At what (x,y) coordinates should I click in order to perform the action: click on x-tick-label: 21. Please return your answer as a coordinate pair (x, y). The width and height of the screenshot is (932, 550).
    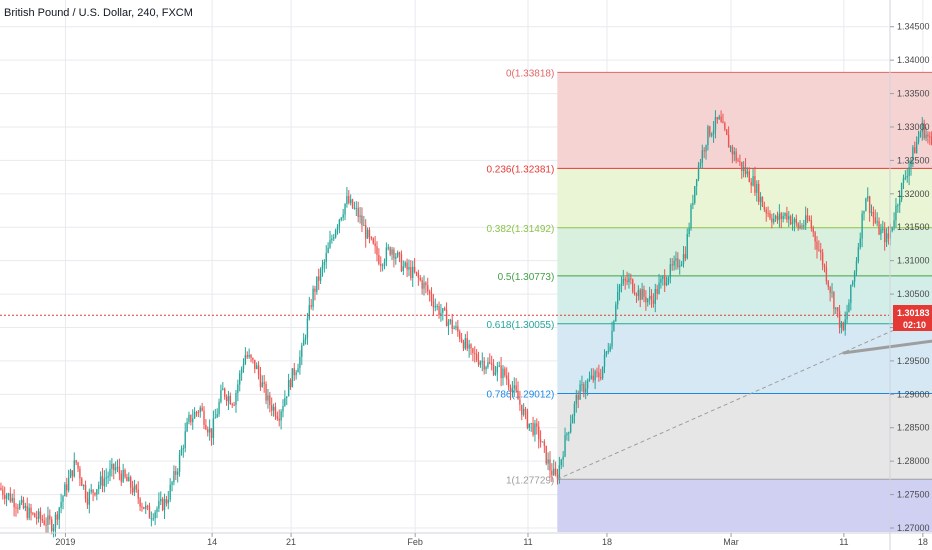
    Looking at the image, I should click on (291, 542).